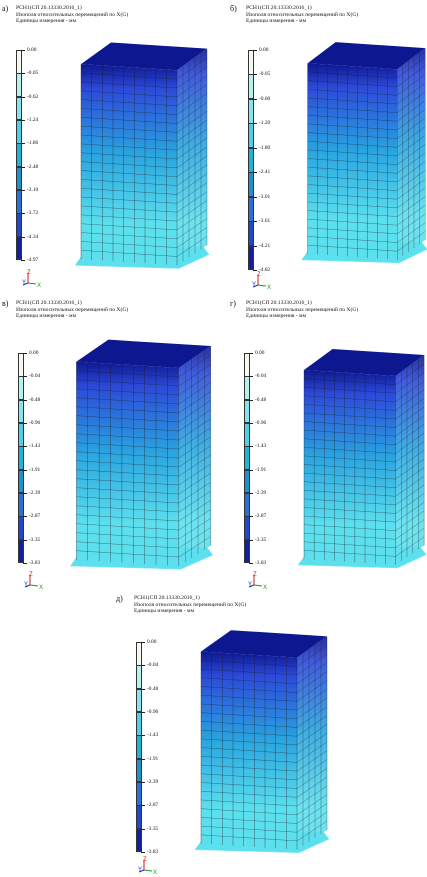 This screenshot has width=427, height=877. I want to click on y-axis-line, so click(27, 586).